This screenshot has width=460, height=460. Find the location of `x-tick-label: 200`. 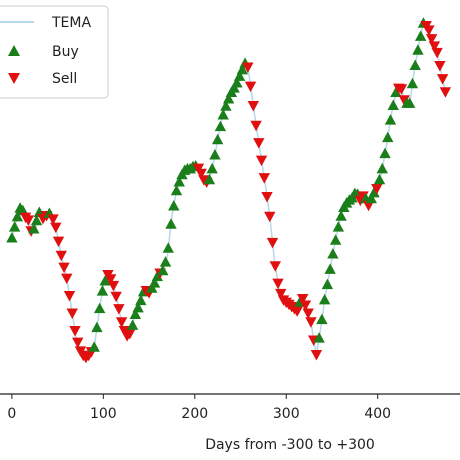

x-tick-label: 200 is located at coordinates (194, 414).